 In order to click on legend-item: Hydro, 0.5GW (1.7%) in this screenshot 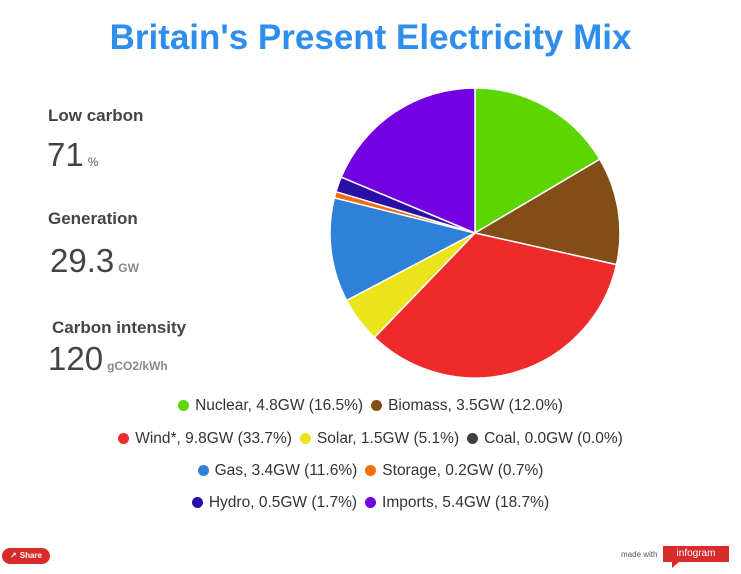, I will do `click(274, 503)`.